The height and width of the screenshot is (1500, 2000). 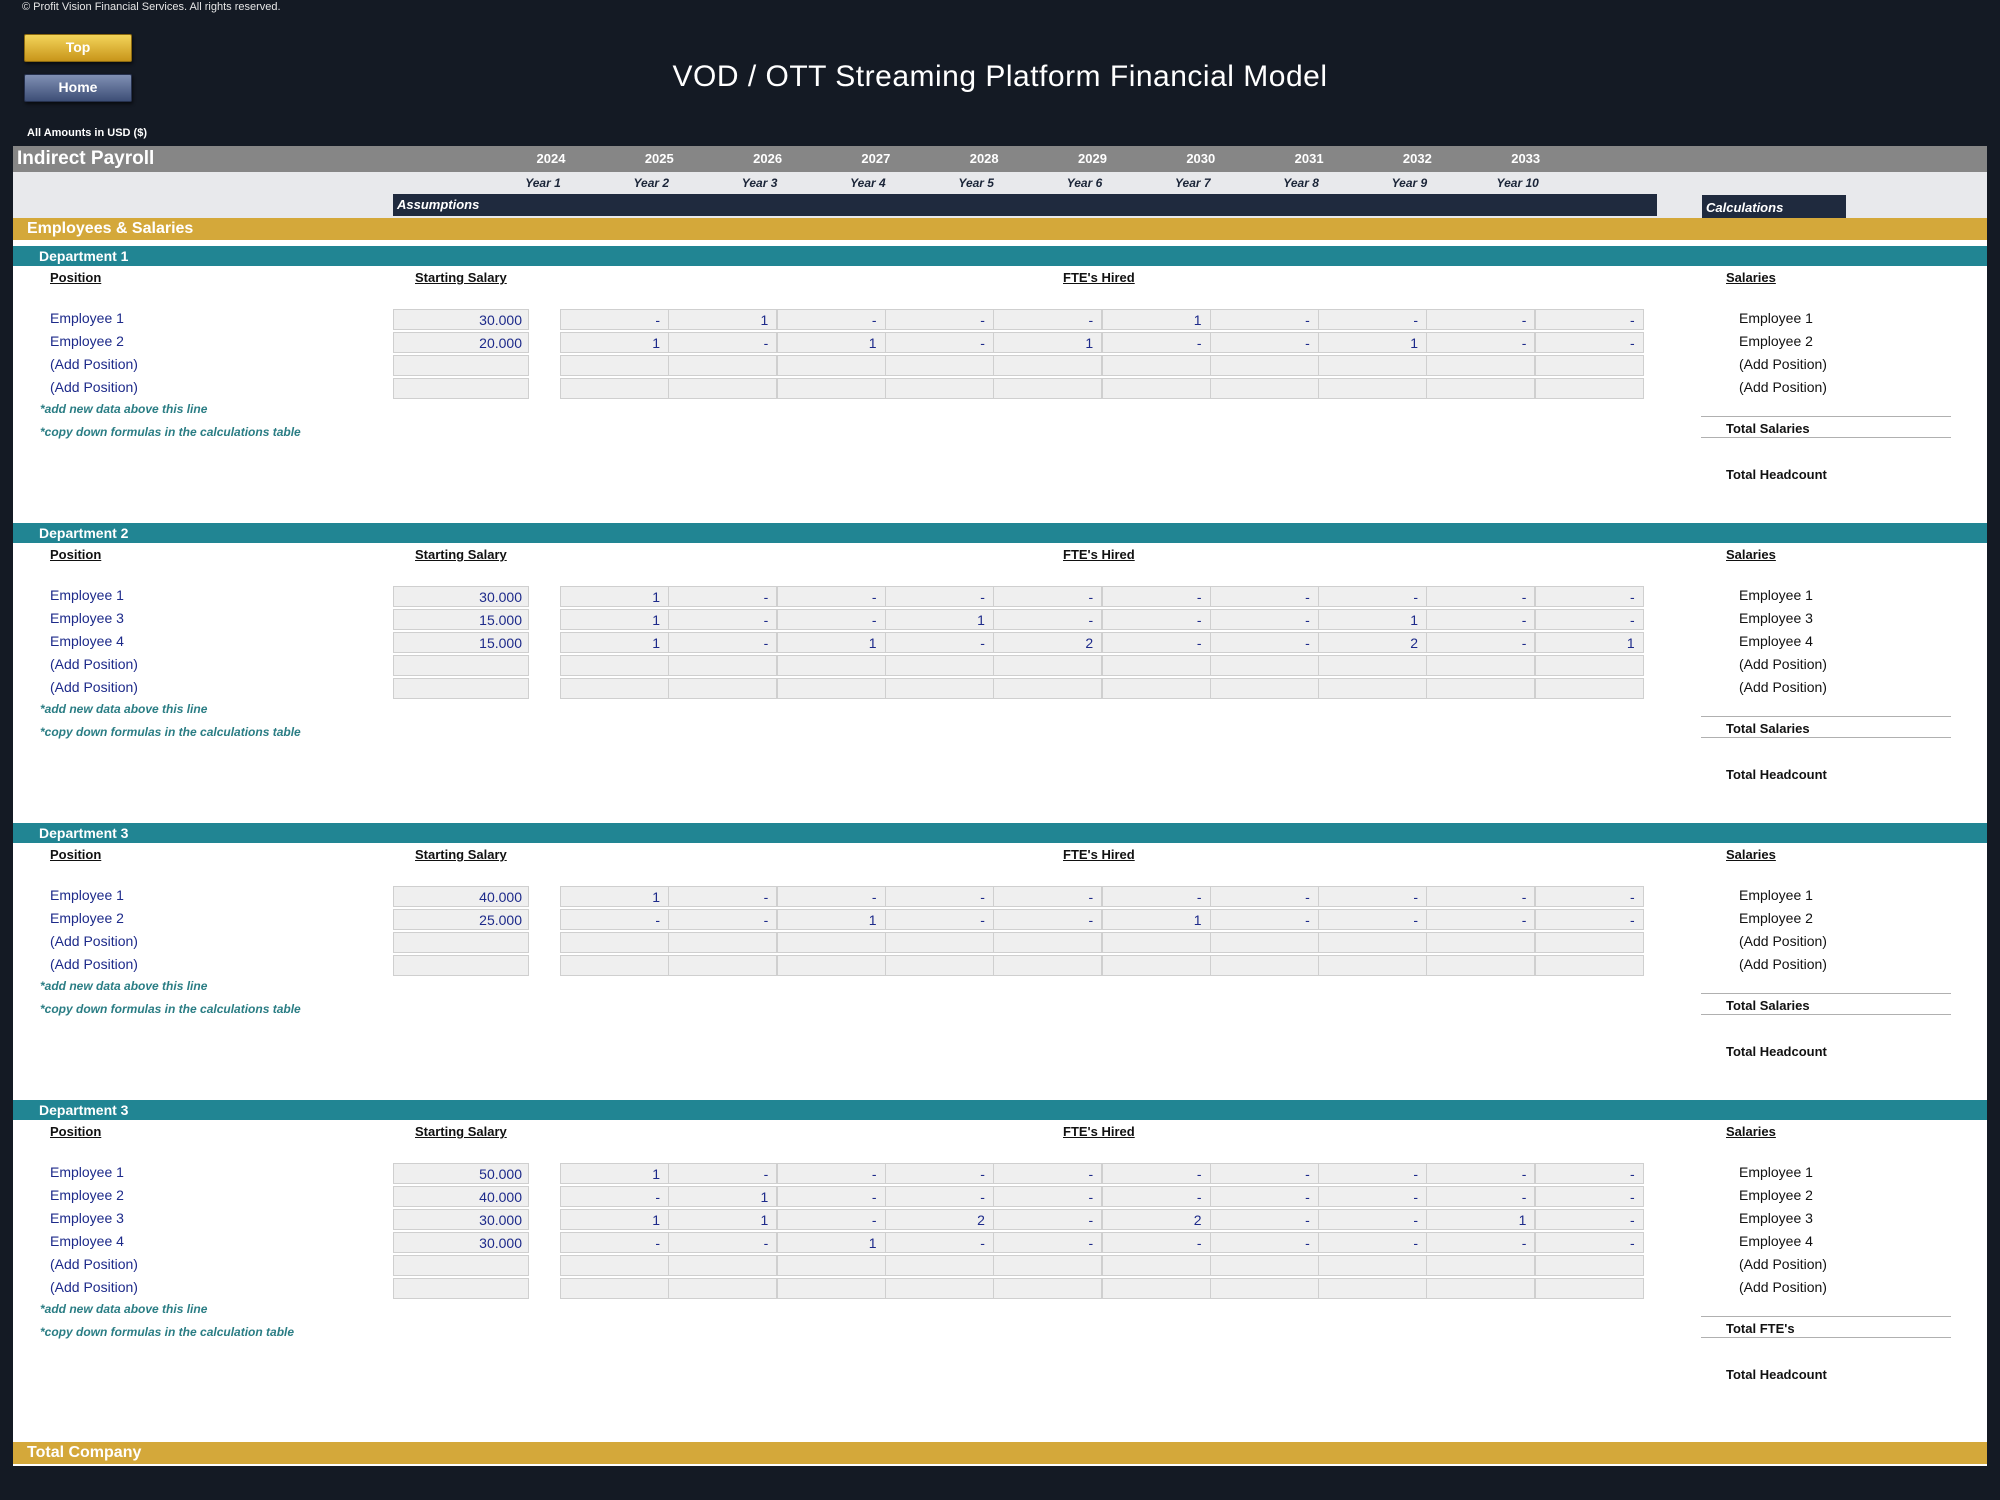 What do you see at coordinates (461, 619) in the screenshot?
I see `starting-salary-cell: 15.000` at bounding box center [461, 619].